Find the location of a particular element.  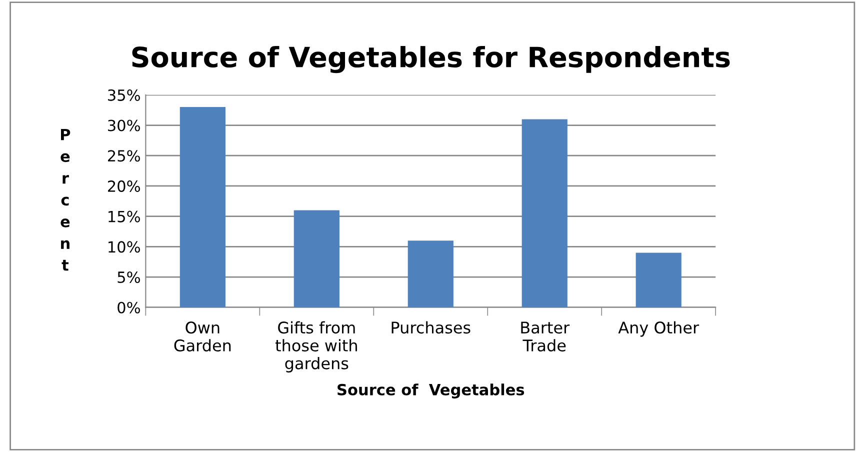

x-tick-label: Barter Trade is located at coordinates (545, 337).